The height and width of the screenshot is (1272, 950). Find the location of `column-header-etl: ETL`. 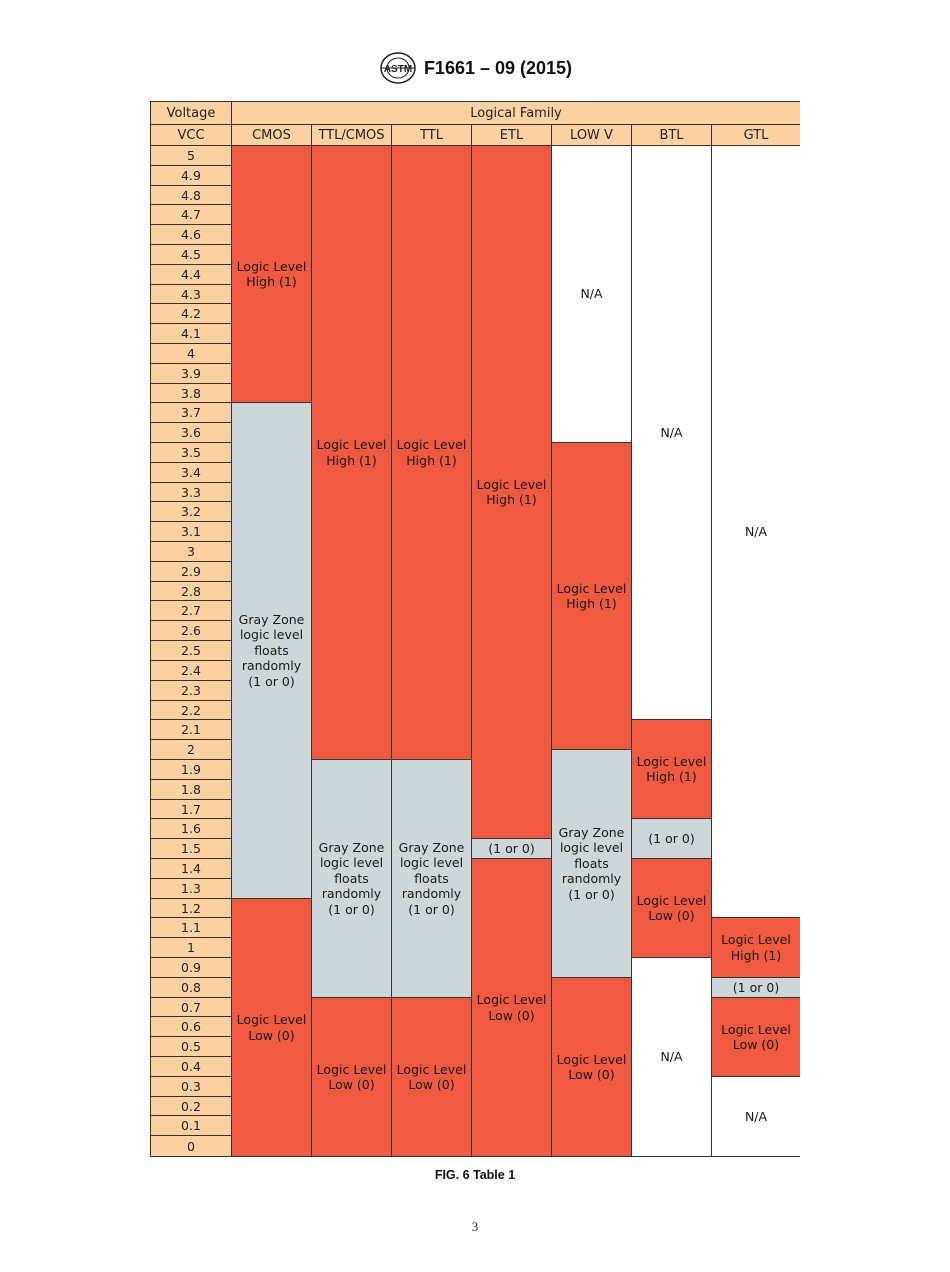

column-header-etl: ETL is located at coordinates (512, 135).